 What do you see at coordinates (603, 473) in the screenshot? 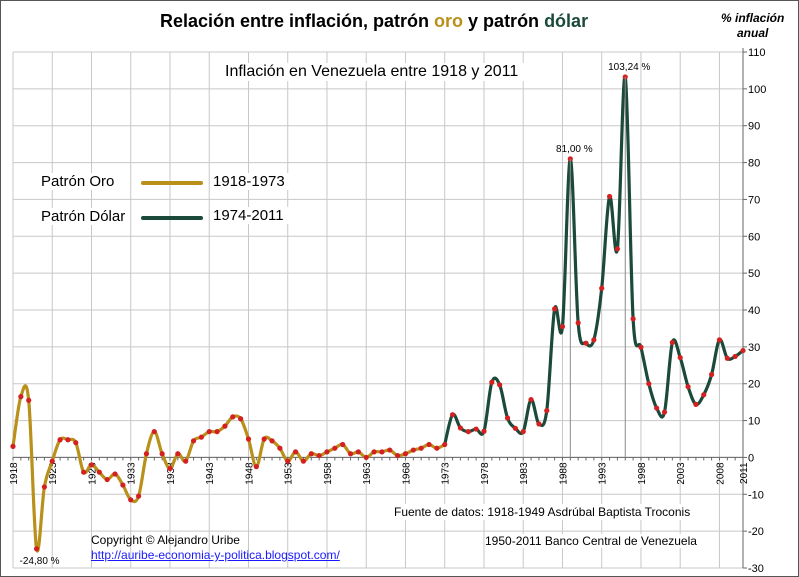
I see `x-tick-label: 1993` at bounding box center [603, 473].